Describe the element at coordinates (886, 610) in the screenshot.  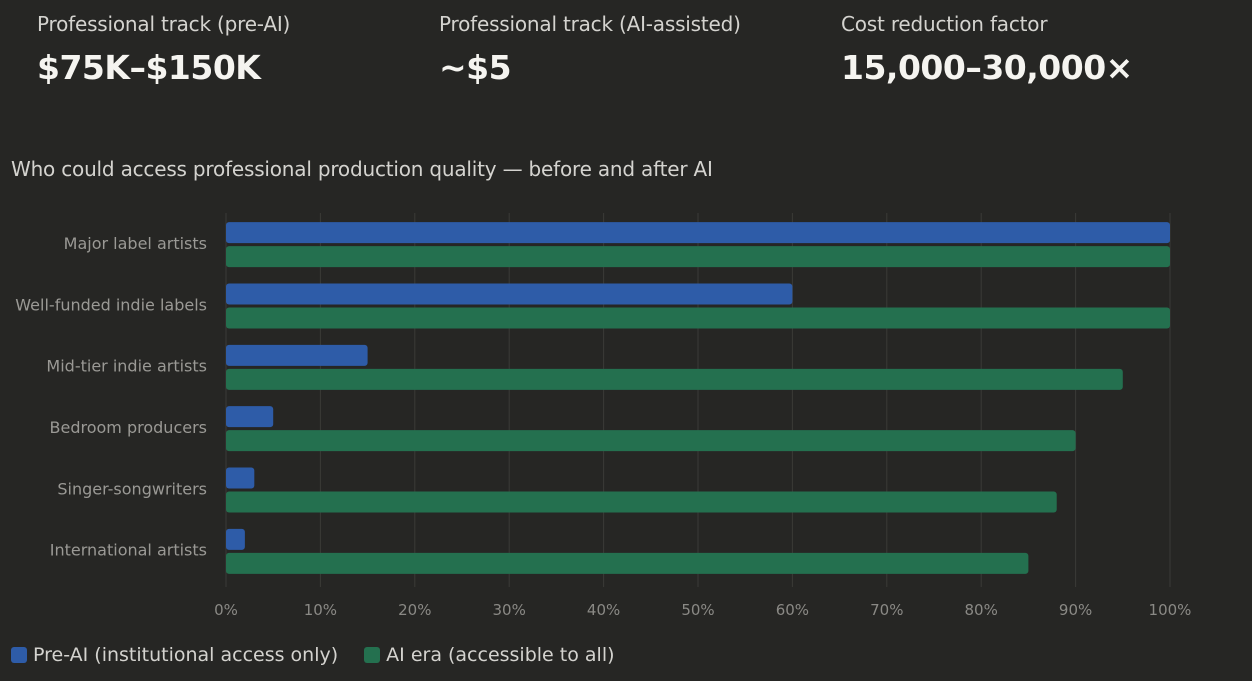
I see `x-tick-label: 70%` at that location.